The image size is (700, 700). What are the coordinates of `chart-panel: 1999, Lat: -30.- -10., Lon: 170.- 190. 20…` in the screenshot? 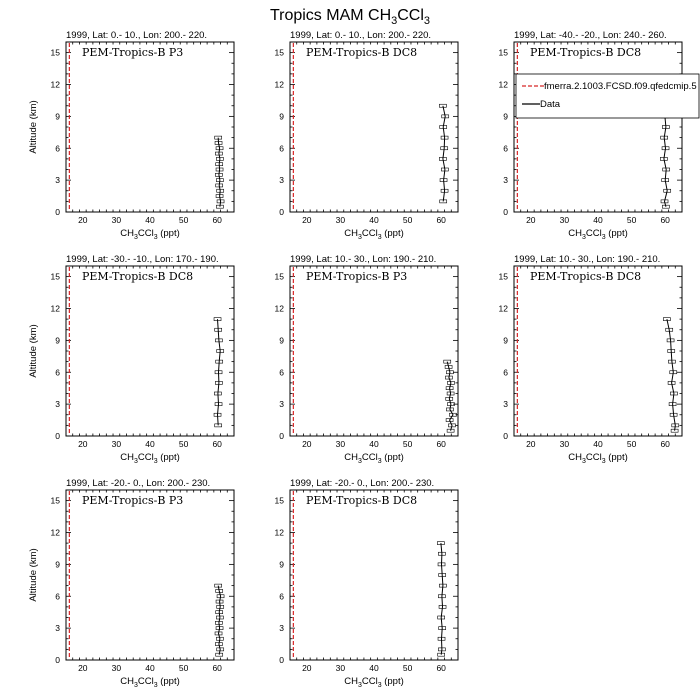 It's located at (131, 359).